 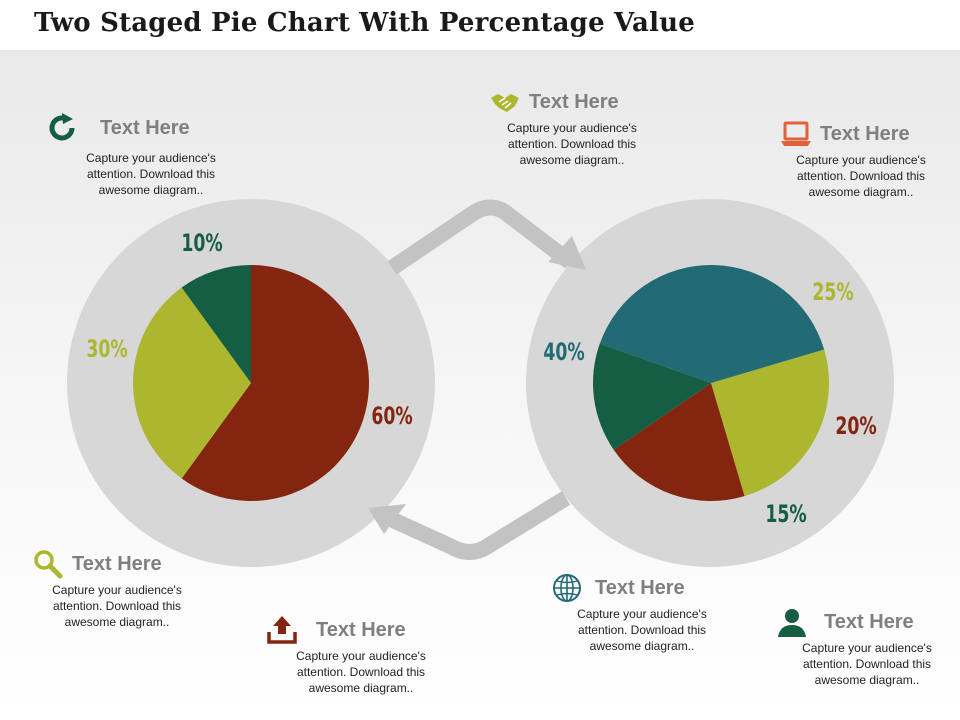 I want to click on pie-1-label-60: 60%, so click(x=391, y=416).